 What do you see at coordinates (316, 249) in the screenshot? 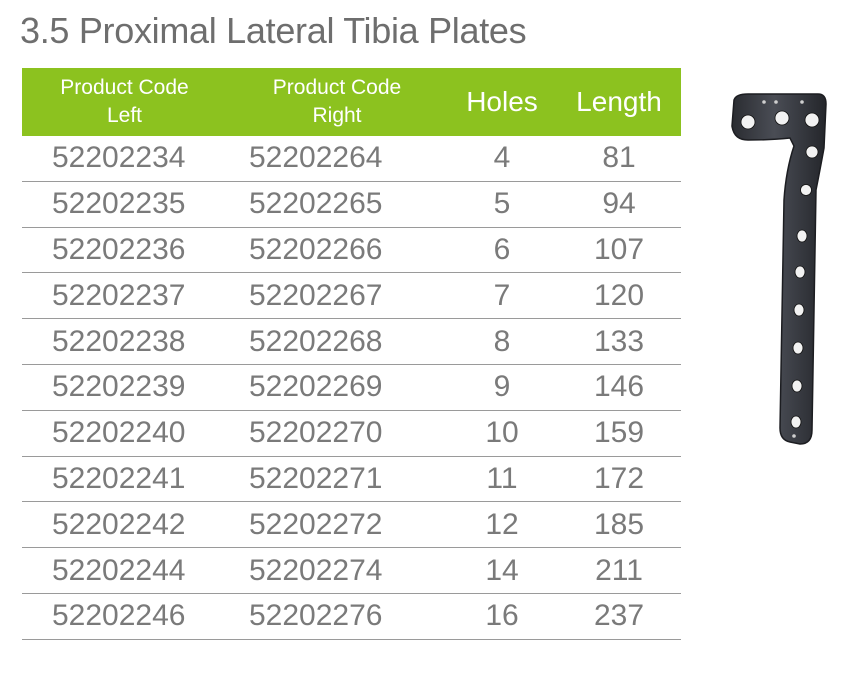
I see `cell-code-right: 52202266` at bounding box center [316, 249].